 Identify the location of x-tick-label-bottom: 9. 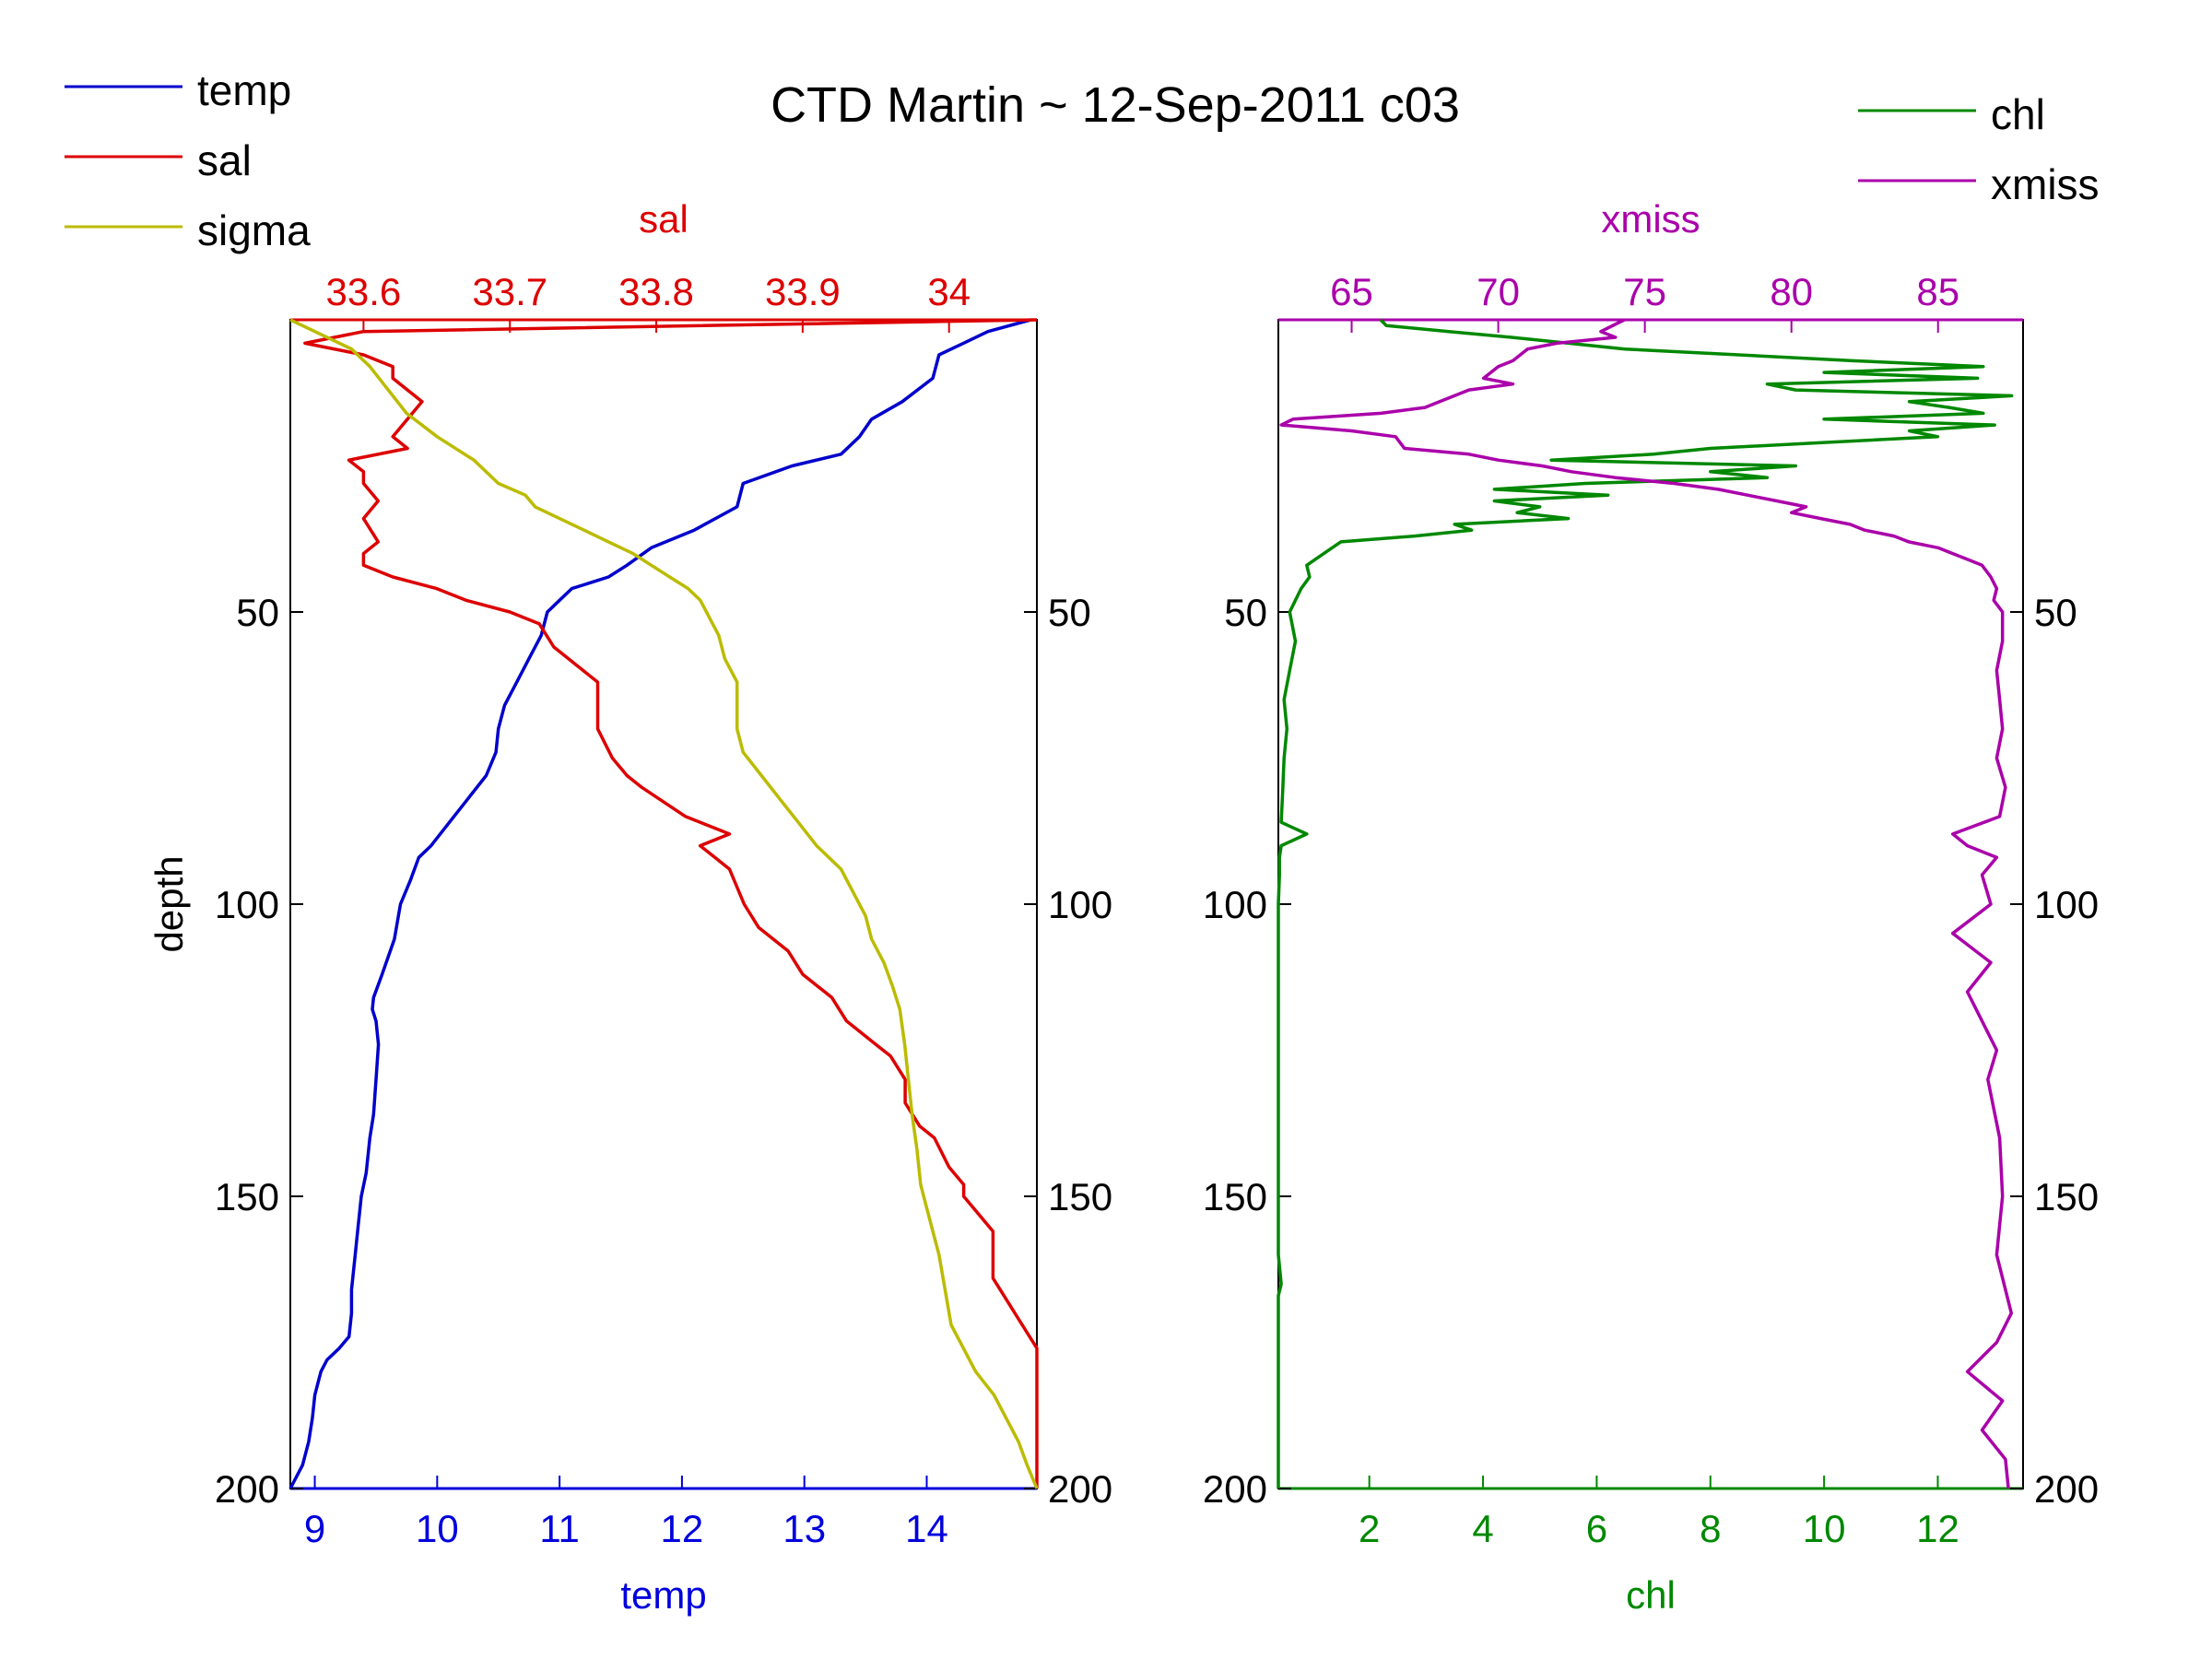
(314, 1528).